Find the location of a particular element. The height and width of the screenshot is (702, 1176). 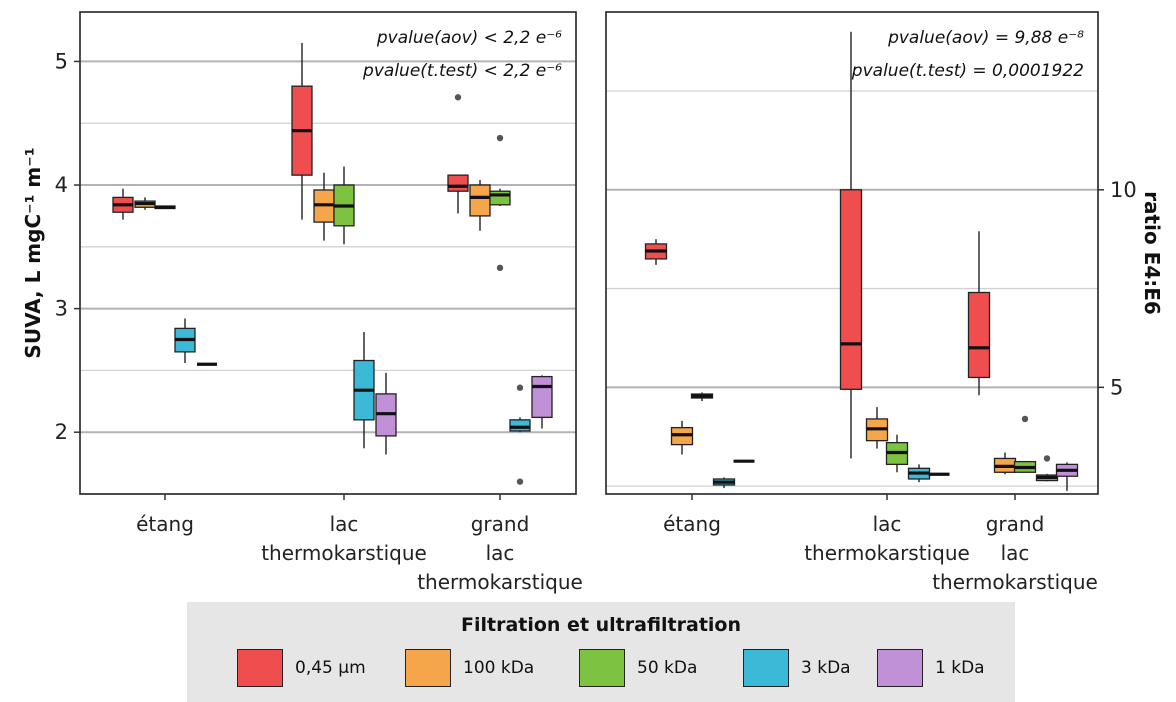

y-axis-title: SUVA, L mgC⁻¹ m⁻¹ is located at coordinates (33, 252).